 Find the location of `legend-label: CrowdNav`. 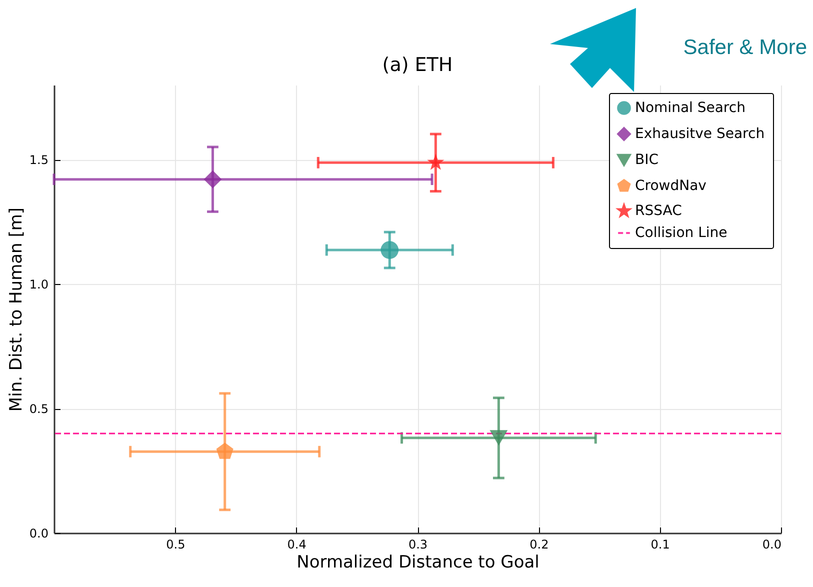

legend-label: CrowdNav is located at coordinates (670, 186).